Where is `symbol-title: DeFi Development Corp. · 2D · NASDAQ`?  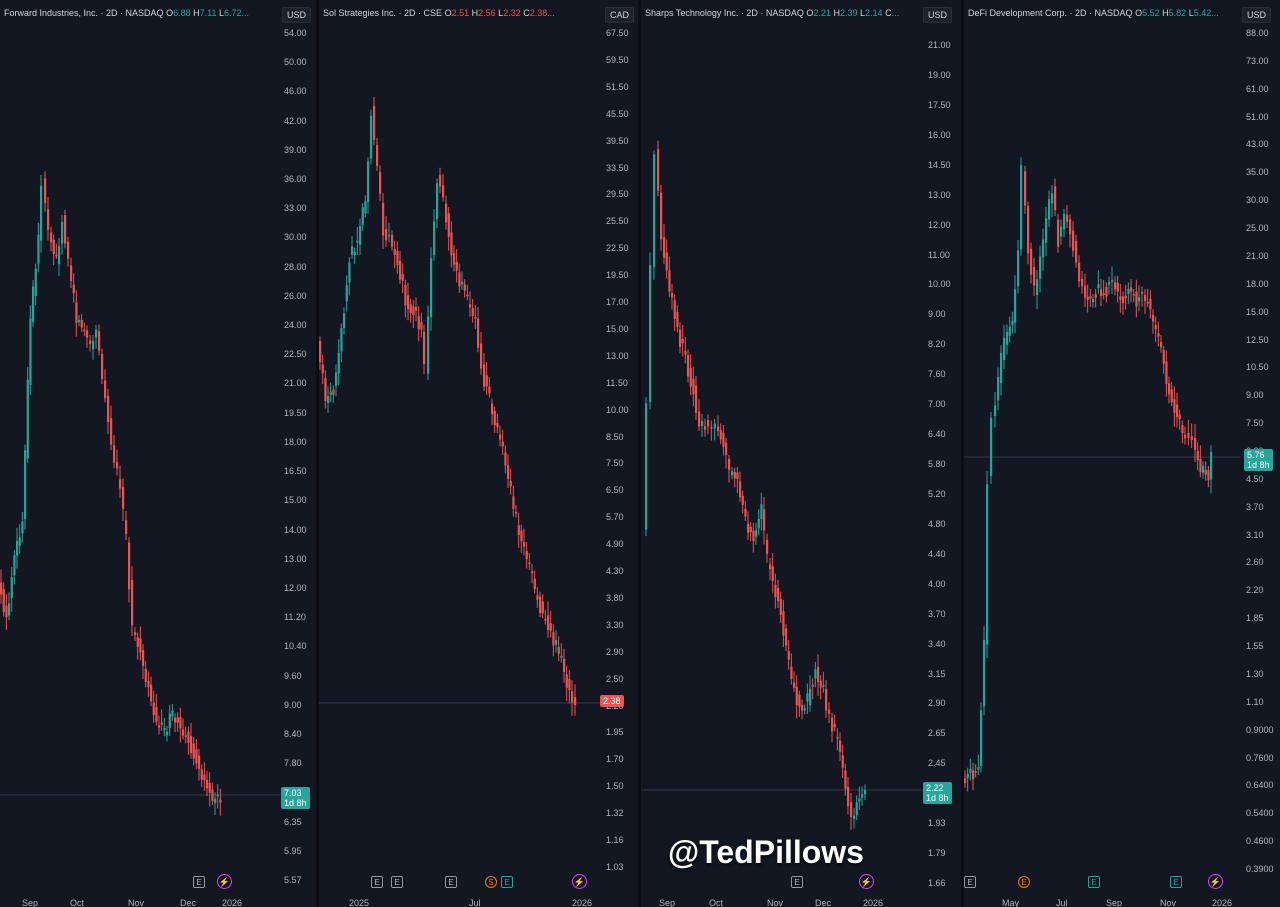 symbol-title: DeFi Development Corp. · 2D · NASDAQ is located at coordinates (1050, 13).